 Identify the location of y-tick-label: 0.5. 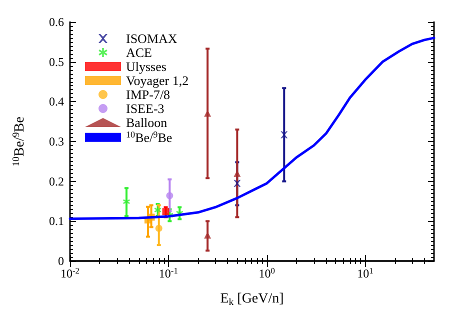
(56, 61).